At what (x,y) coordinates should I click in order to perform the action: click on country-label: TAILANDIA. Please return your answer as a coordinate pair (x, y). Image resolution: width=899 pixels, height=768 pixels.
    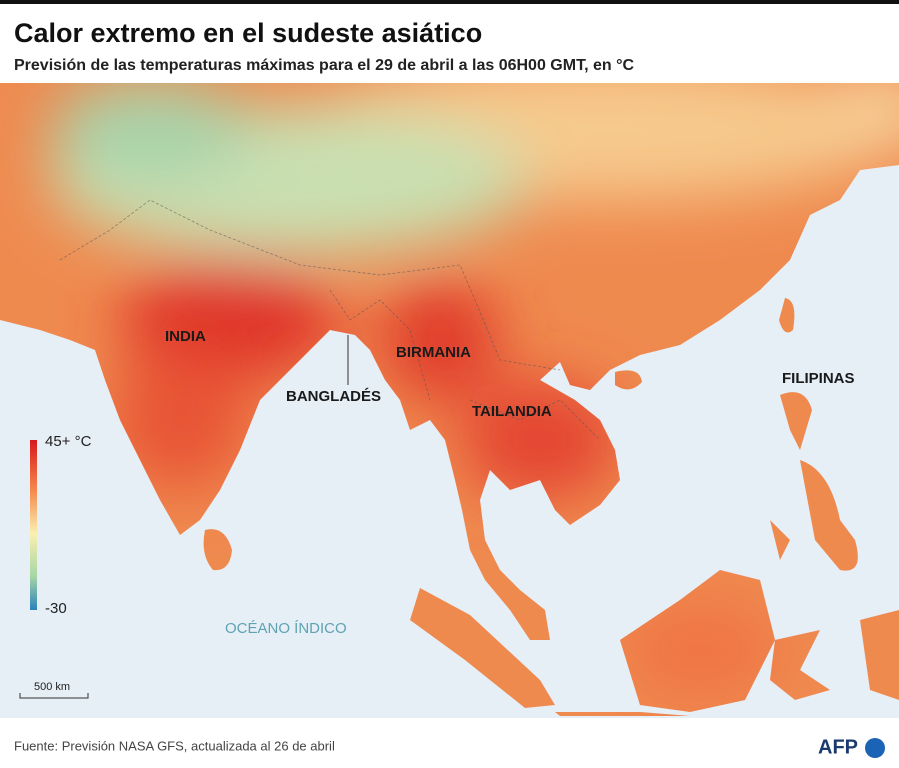
    Looking at the image, I should click on (512, 411).